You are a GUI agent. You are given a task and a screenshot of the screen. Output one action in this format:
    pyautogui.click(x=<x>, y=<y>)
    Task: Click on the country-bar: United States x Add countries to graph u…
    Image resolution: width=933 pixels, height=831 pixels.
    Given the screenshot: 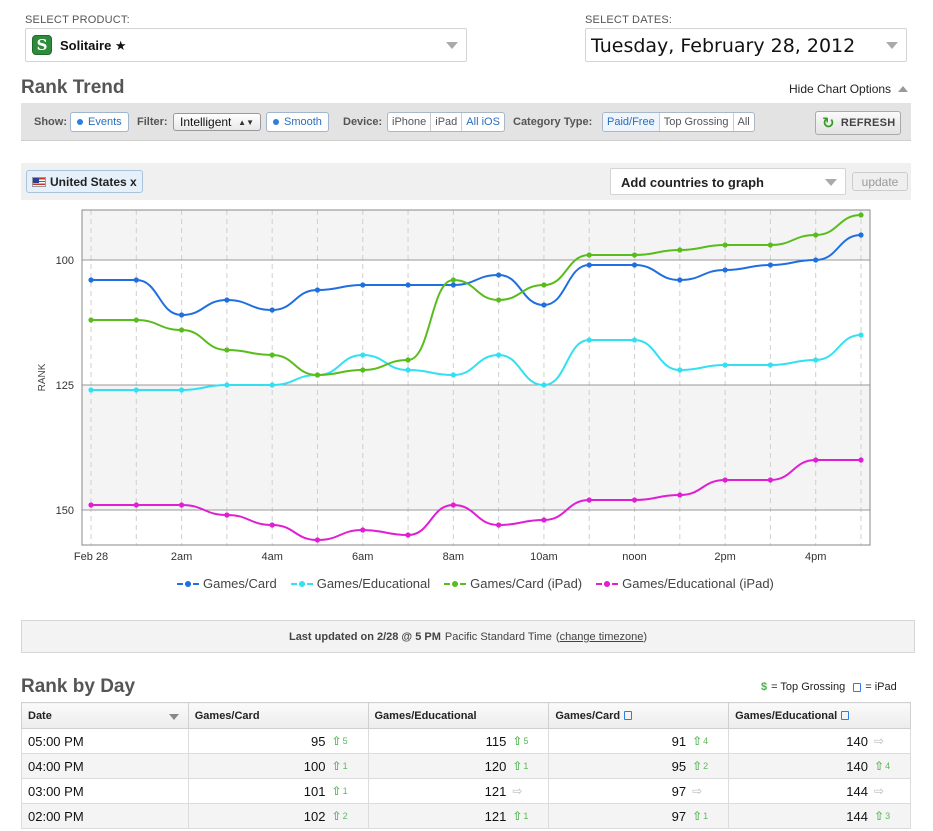 What is the action you would take?
    pyautogui.click(x=466, y=181)
    